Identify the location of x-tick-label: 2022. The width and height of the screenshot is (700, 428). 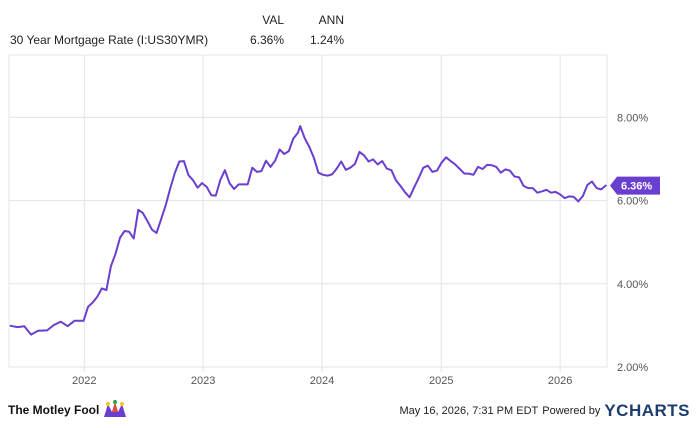
(84, 381).